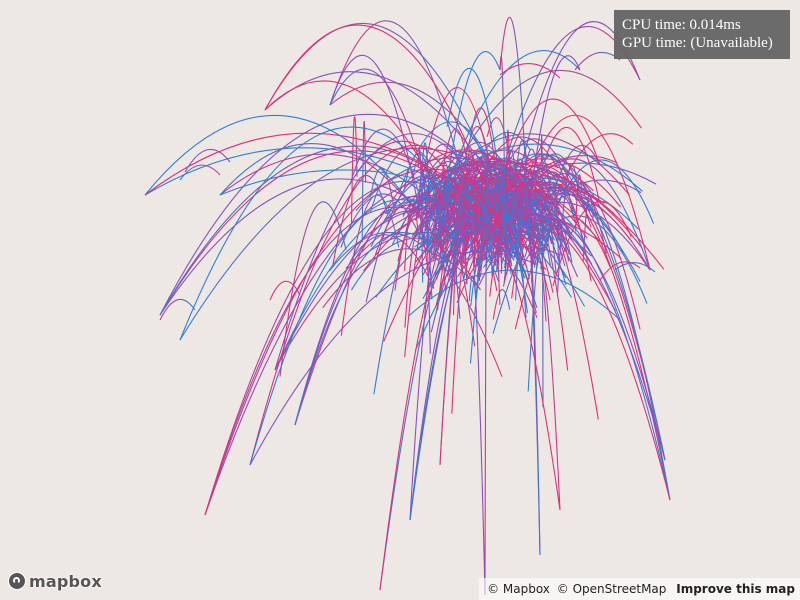 This screenshot has height=600, width=800. Describe the element at coordinates (681, 25) in the screenshot. I see `cpu-time-text: CPU time: 0.014ms` at that location.